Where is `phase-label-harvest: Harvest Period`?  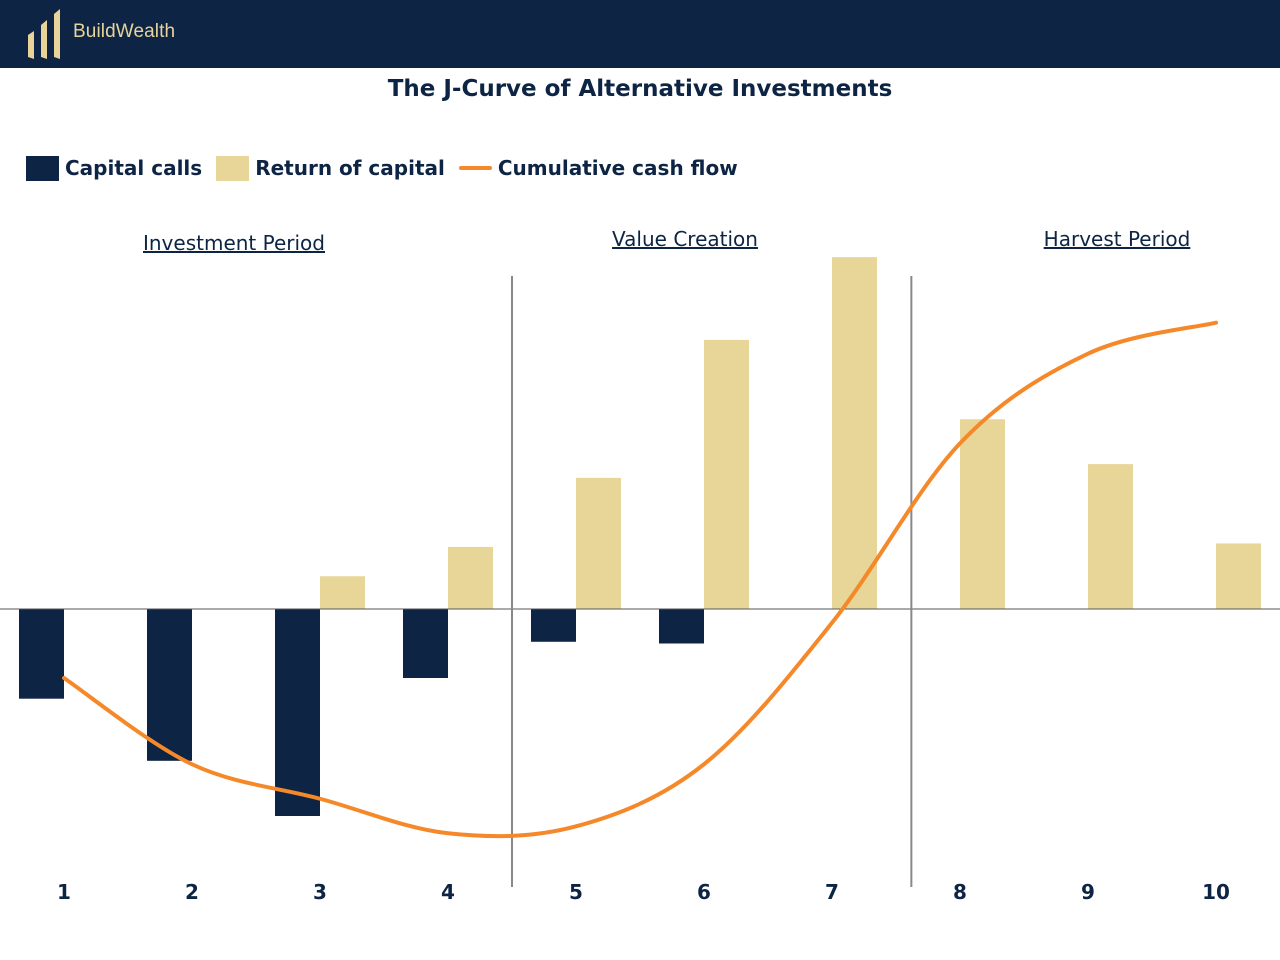
phase-label-harvest: Harvest Period is located at coordinates (1117, 239).